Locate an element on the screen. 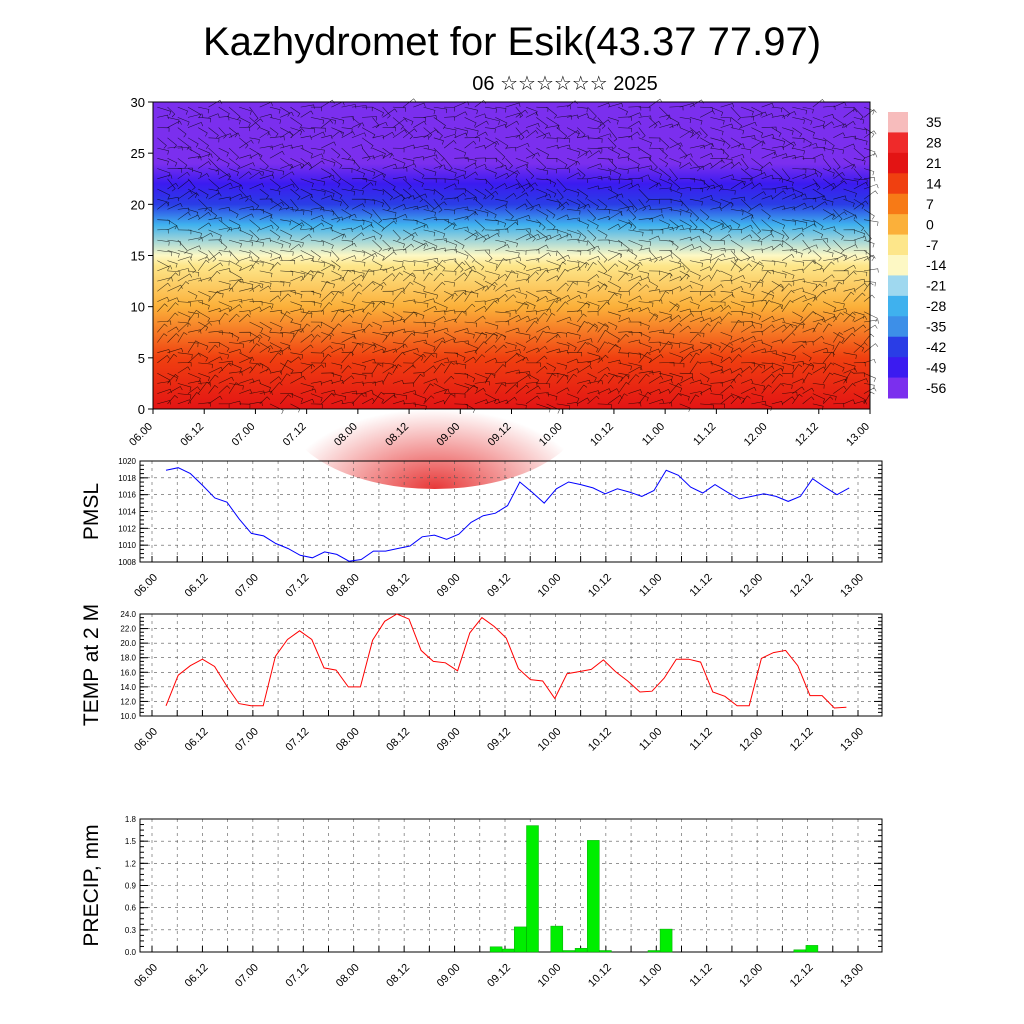  colorbar-label: -7 is located at coordinates (932, 245).